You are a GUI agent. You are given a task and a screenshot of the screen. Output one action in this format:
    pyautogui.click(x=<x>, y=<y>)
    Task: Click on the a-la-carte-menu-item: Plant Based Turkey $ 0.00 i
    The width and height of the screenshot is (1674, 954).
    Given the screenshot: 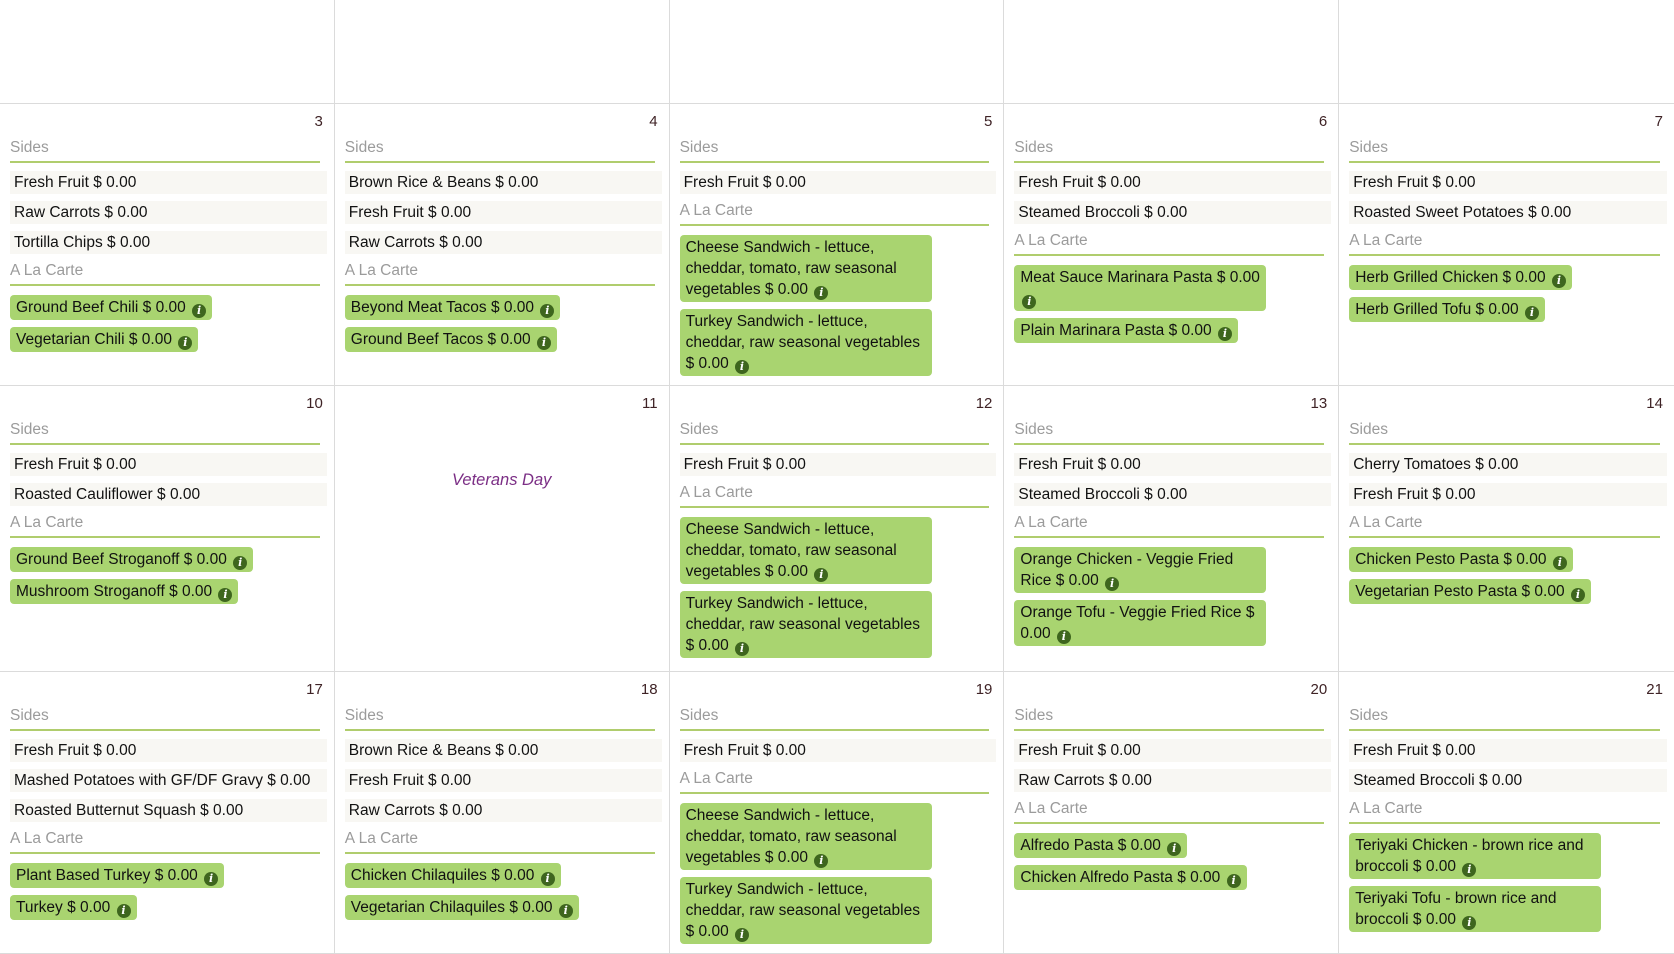 What is the action you would take?
    pyautogui.click(x=117, y=875)
    